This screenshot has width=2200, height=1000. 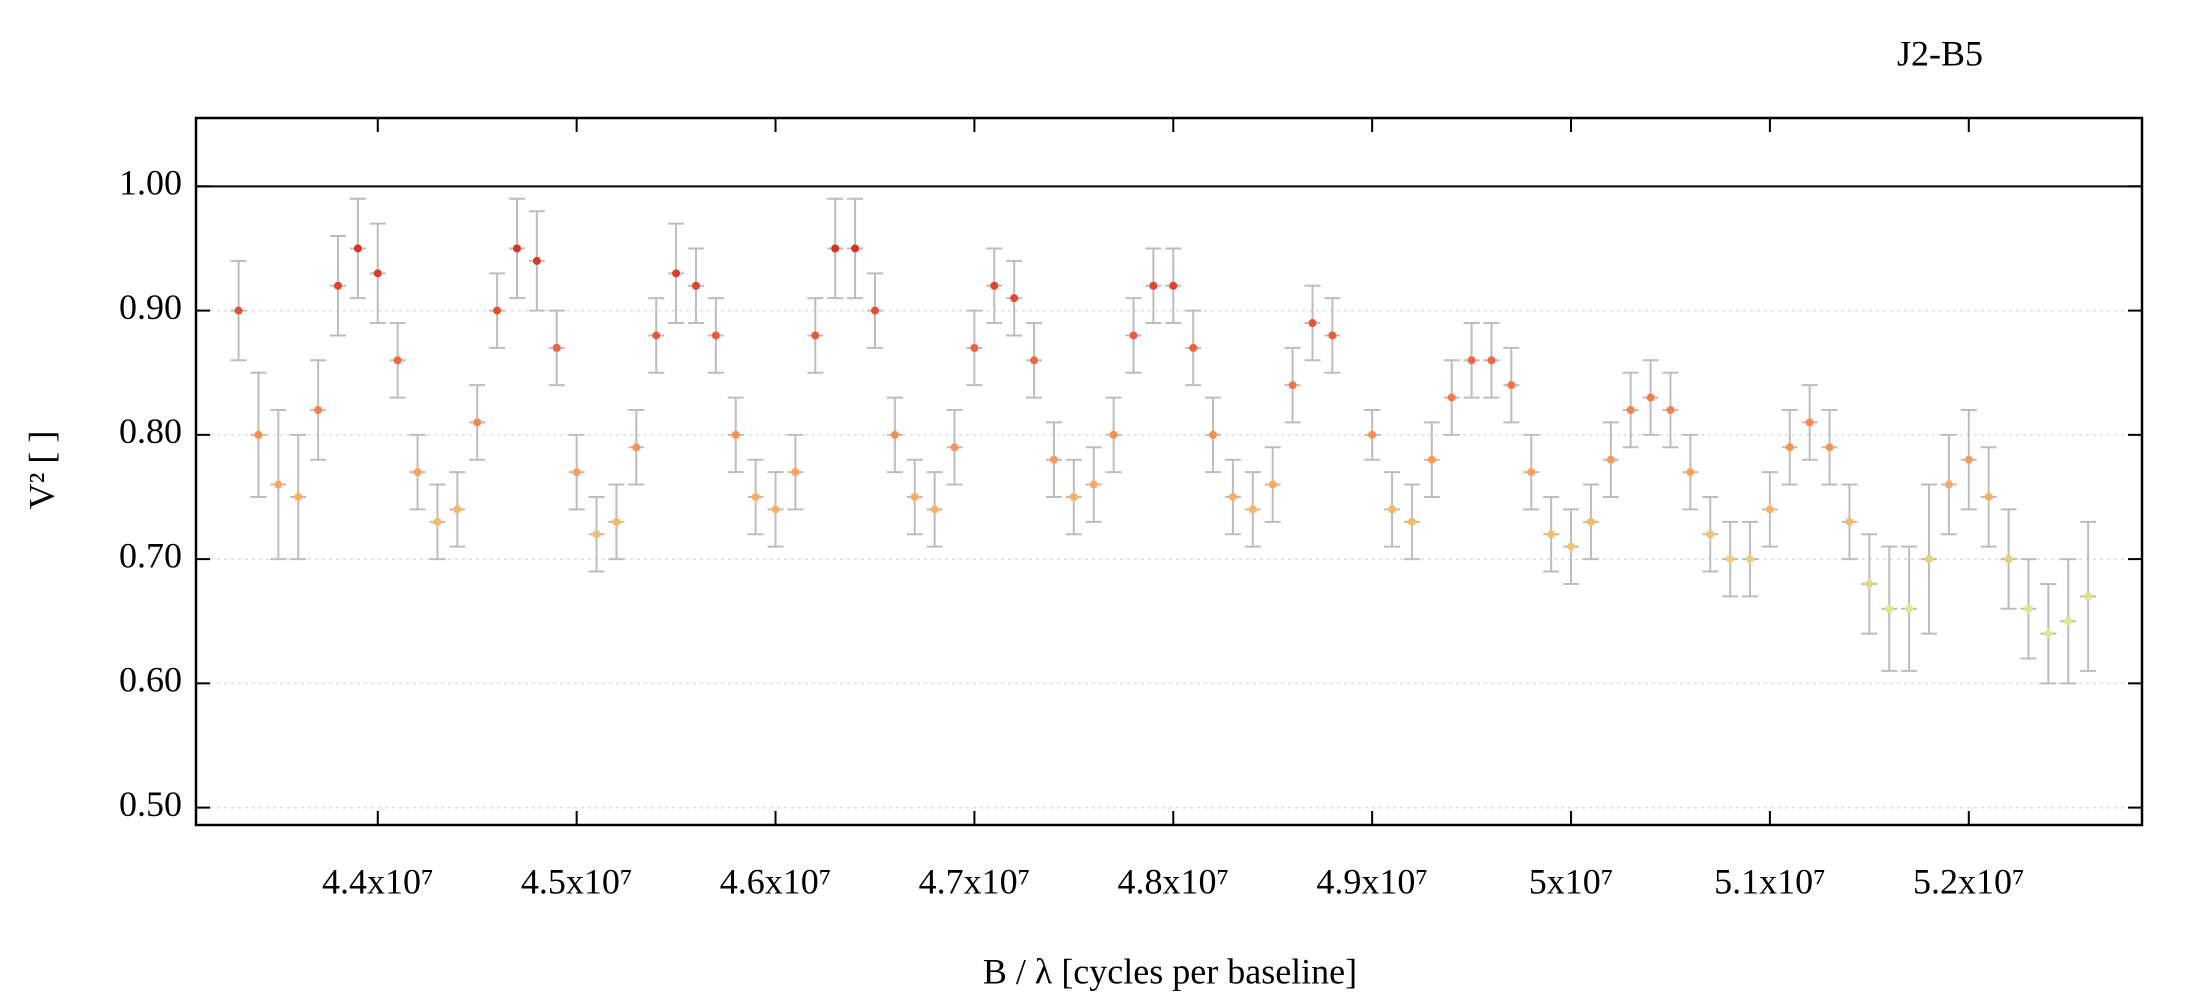 I want to click on x-tick-label: 5.1x10⁷, so click(x=1770, y=881).